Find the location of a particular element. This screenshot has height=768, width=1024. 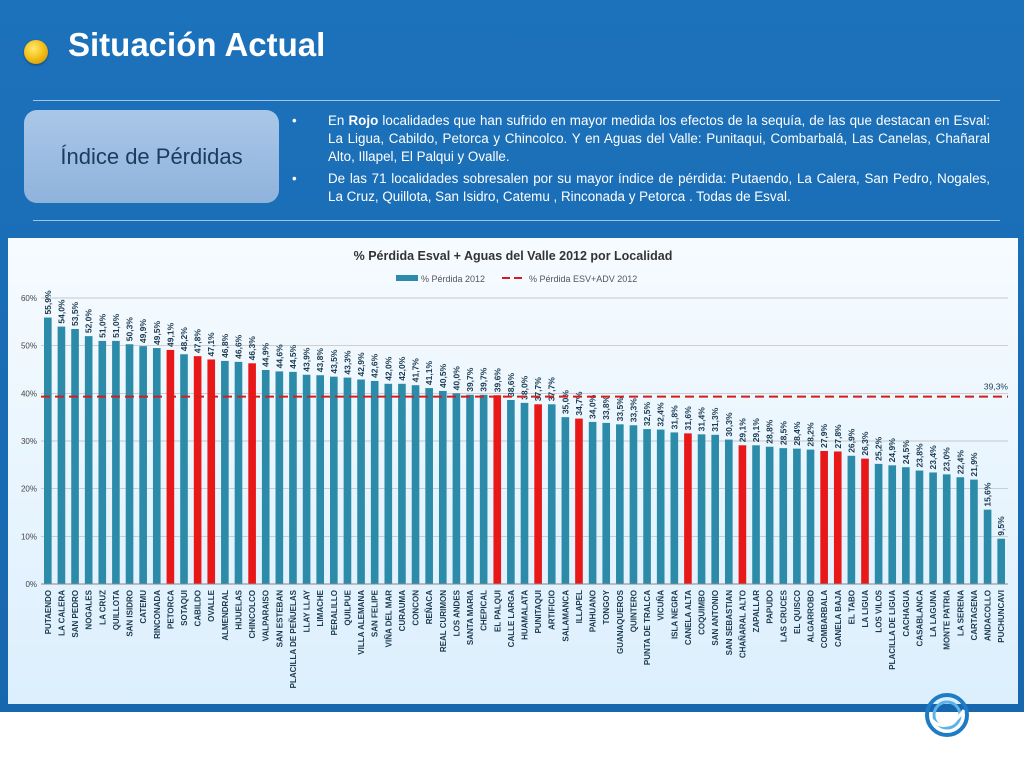

data-label: 23,0% is located at coordinates (947, 459).